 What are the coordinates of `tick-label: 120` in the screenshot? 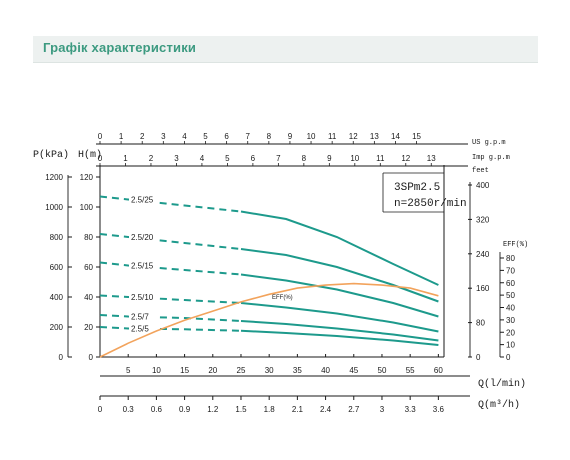 It's located at (87, 177).